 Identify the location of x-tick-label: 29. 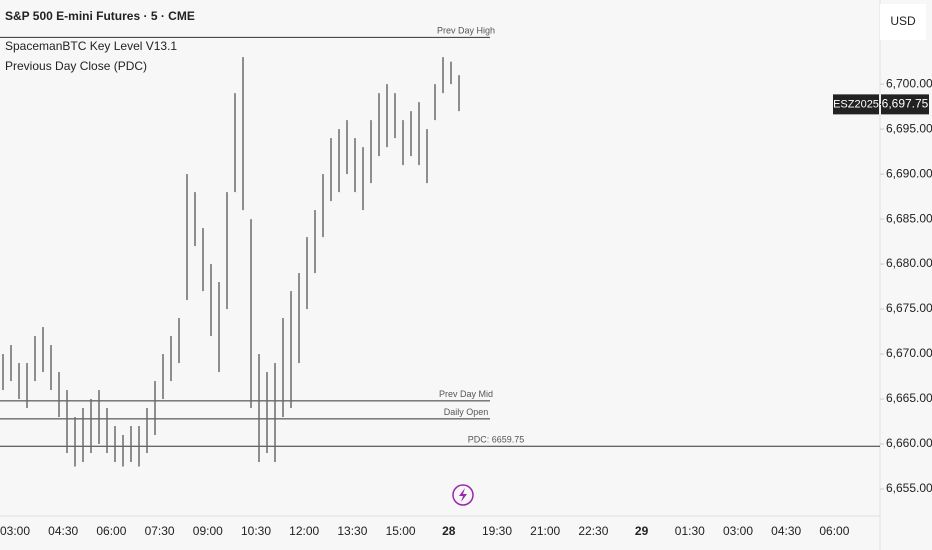
(642, 531).